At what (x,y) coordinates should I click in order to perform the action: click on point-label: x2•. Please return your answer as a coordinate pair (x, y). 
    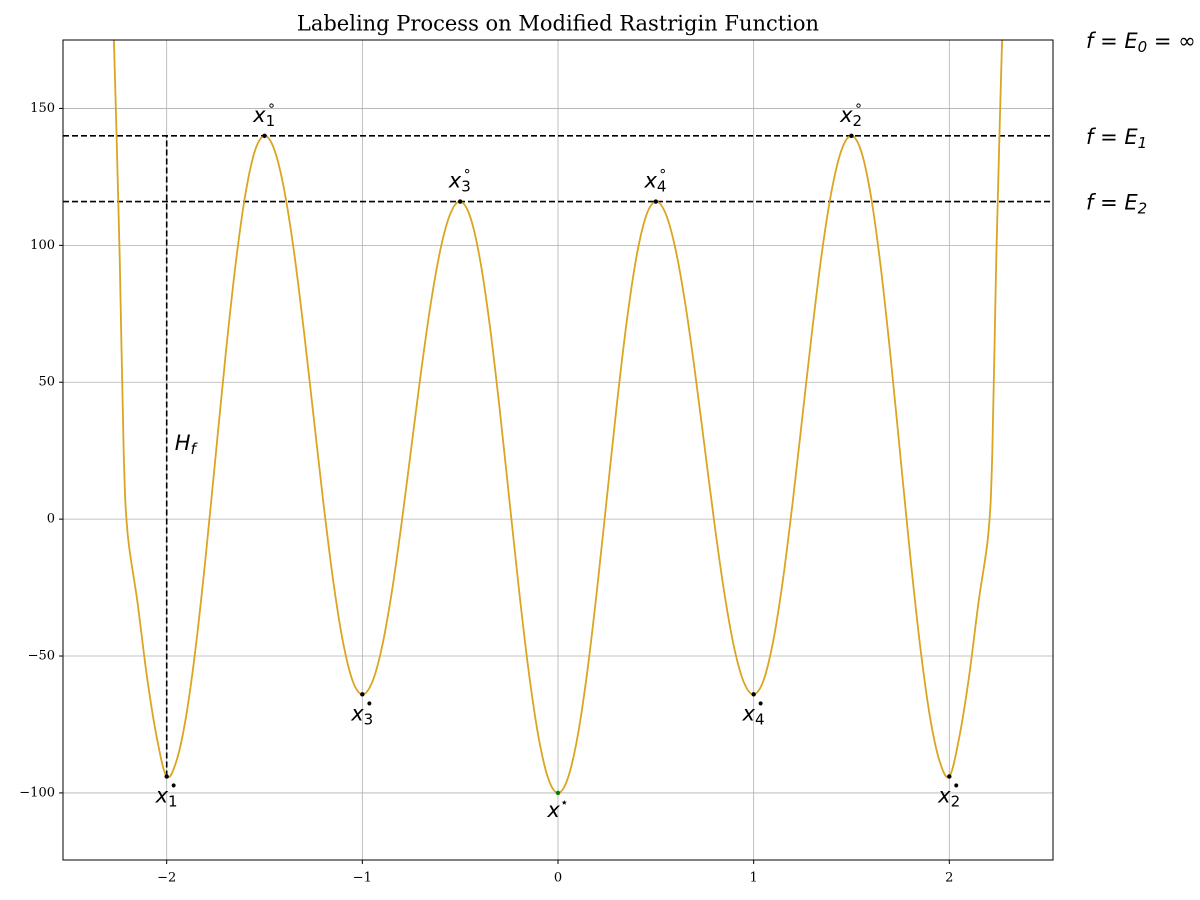
    Looking at the image, I should click on (948, 794).